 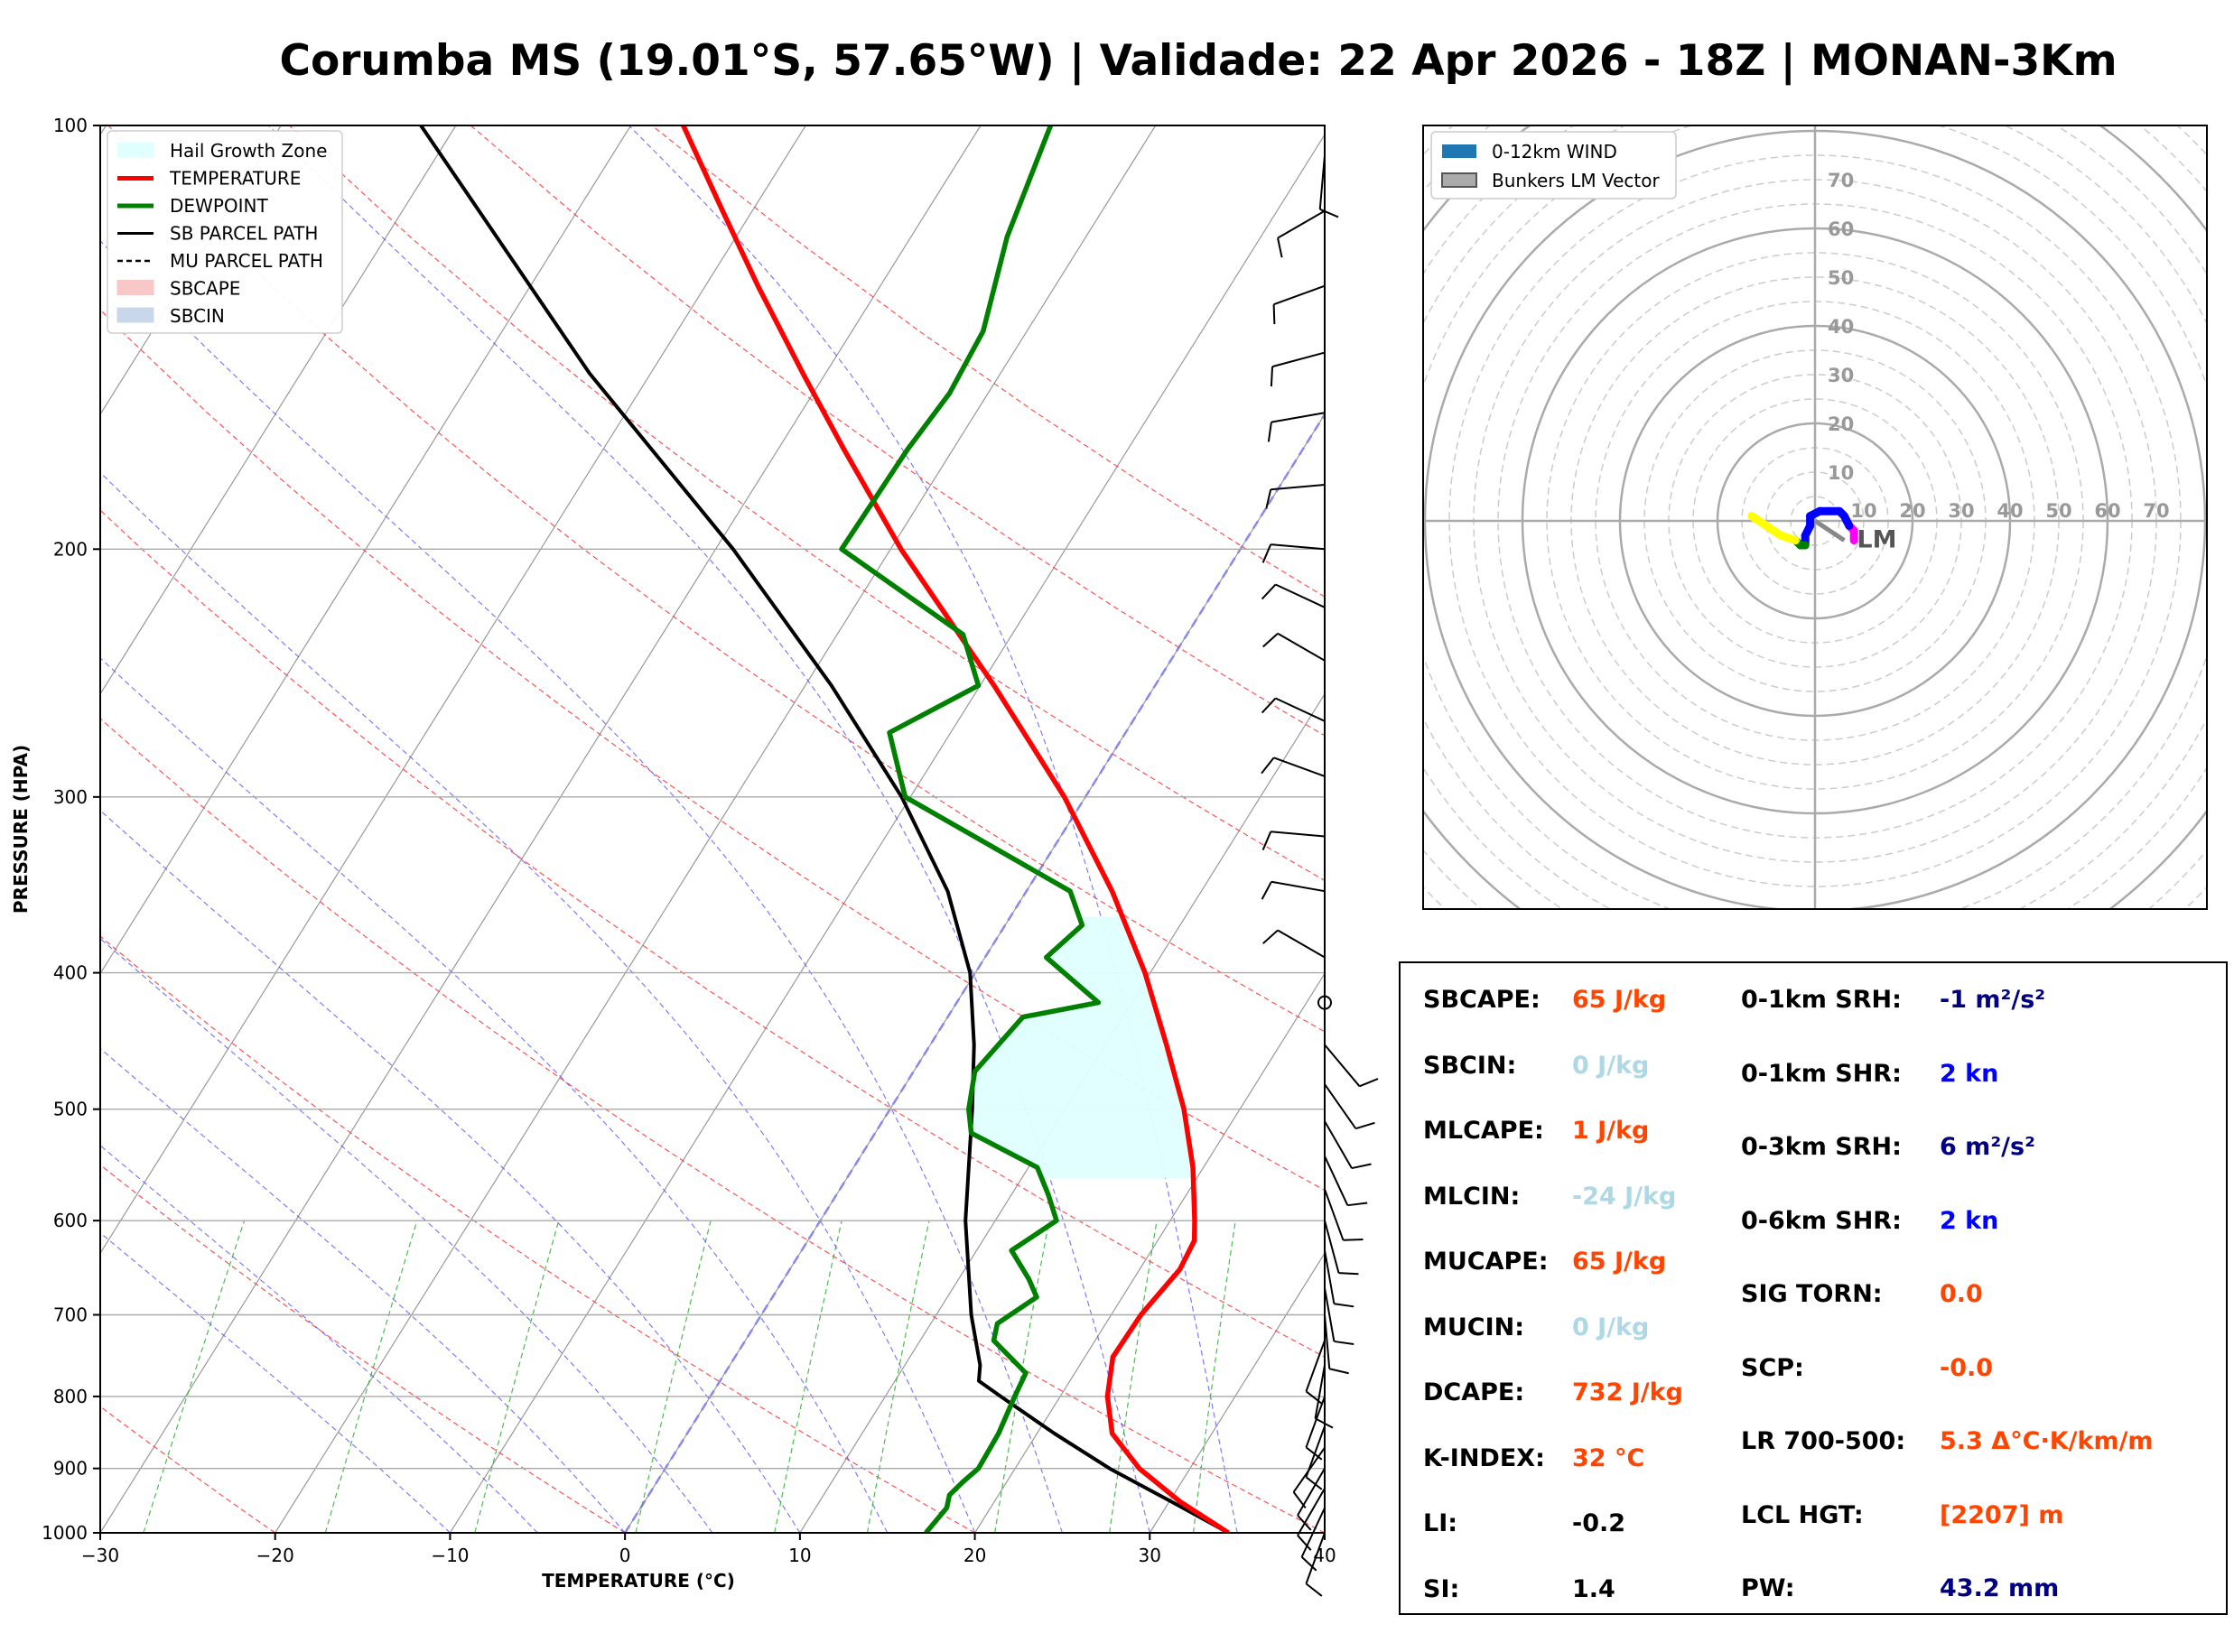 What do you see at coordinates (1576, 180) in the screenshot?
I see `hodo-legend-label: Bunkers LM Vector` at bounding box center [1576, 180].